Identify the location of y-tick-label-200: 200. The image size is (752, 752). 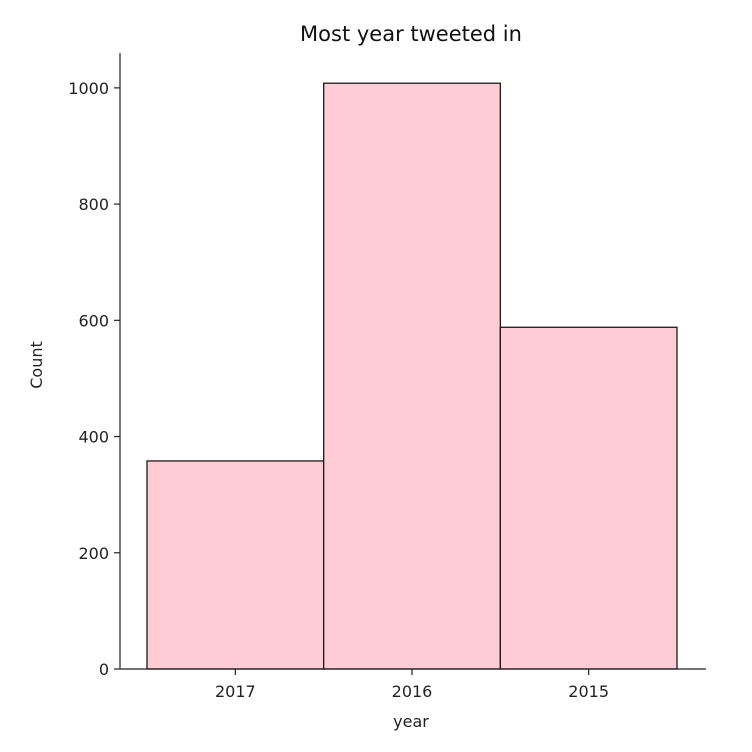
(93, 553).